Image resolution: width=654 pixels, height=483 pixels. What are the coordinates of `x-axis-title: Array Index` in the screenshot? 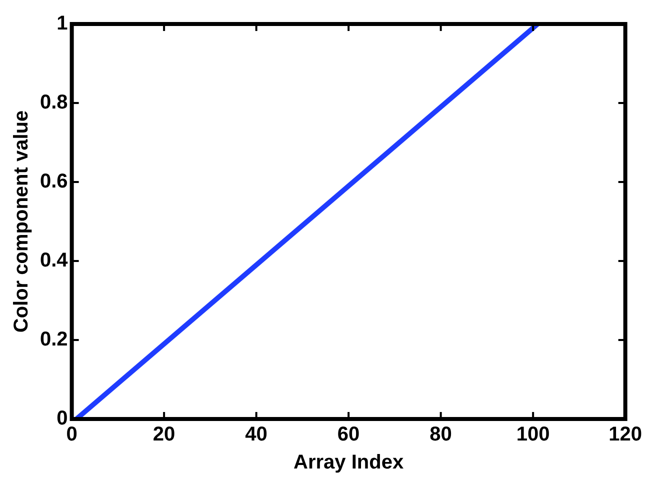 It's located at (349, 463).